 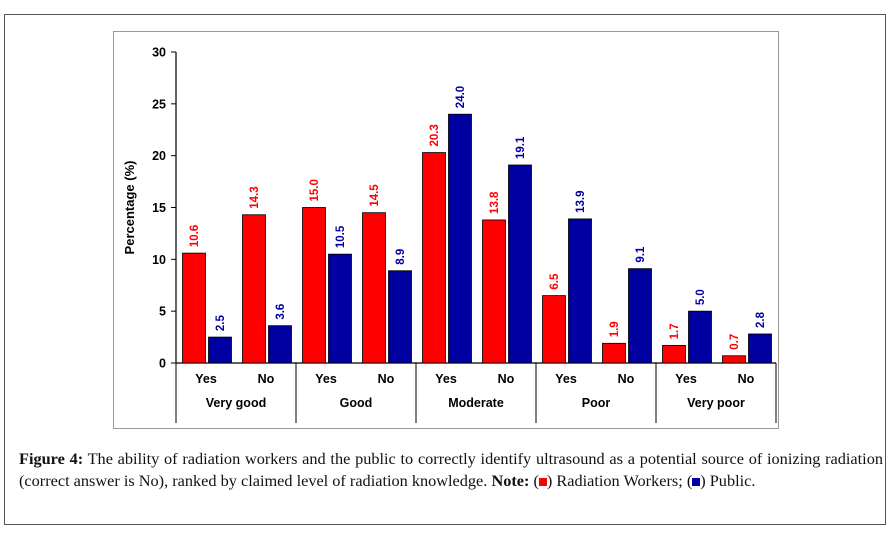 I want to click on data-label: 14.3, so click(x=255, y=197).